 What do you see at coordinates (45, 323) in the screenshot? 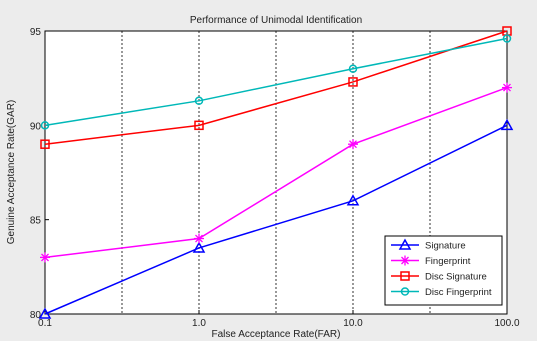
I see `x-tick-label: 0.1` at bounding box center [45, 323].